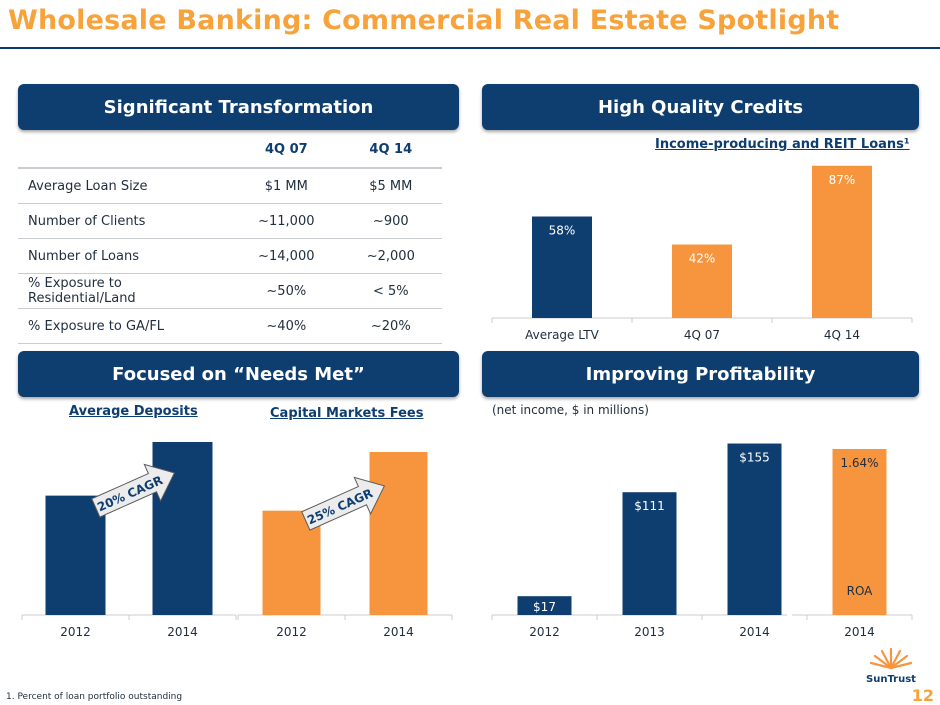  Describe the element at coordinates (782, 144) in the screenshot. I see `credits-subtitle: Income-producing and REIT Loans¹` at that location.